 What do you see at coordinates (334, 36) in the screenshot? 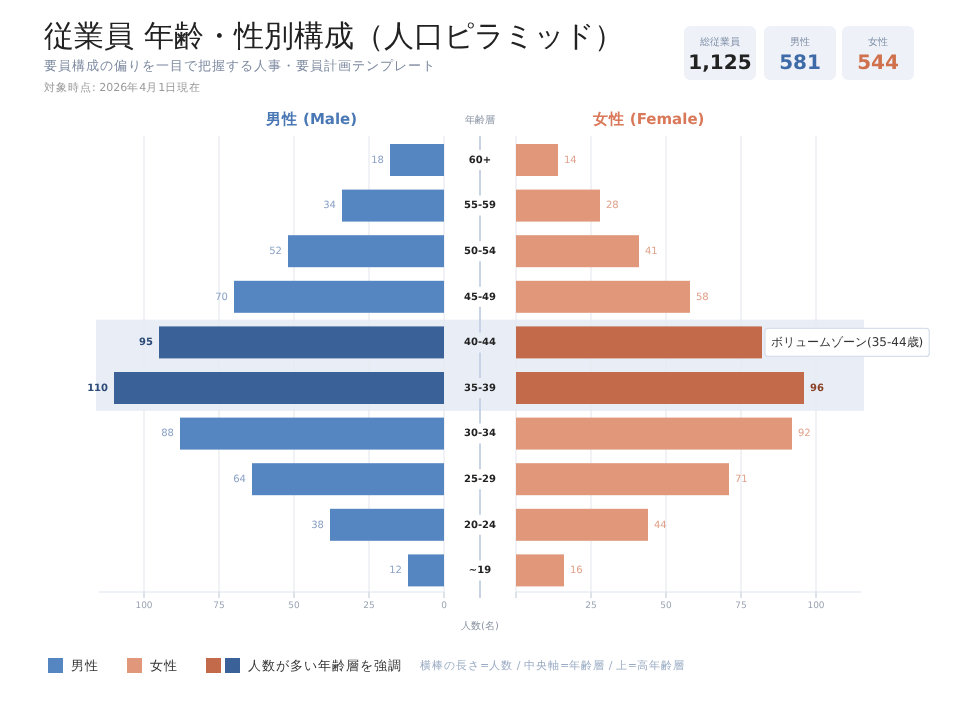
I see `text: 従業員 年齢・性別構成（人口ピラミッド）` at bounding box center [334, 36].